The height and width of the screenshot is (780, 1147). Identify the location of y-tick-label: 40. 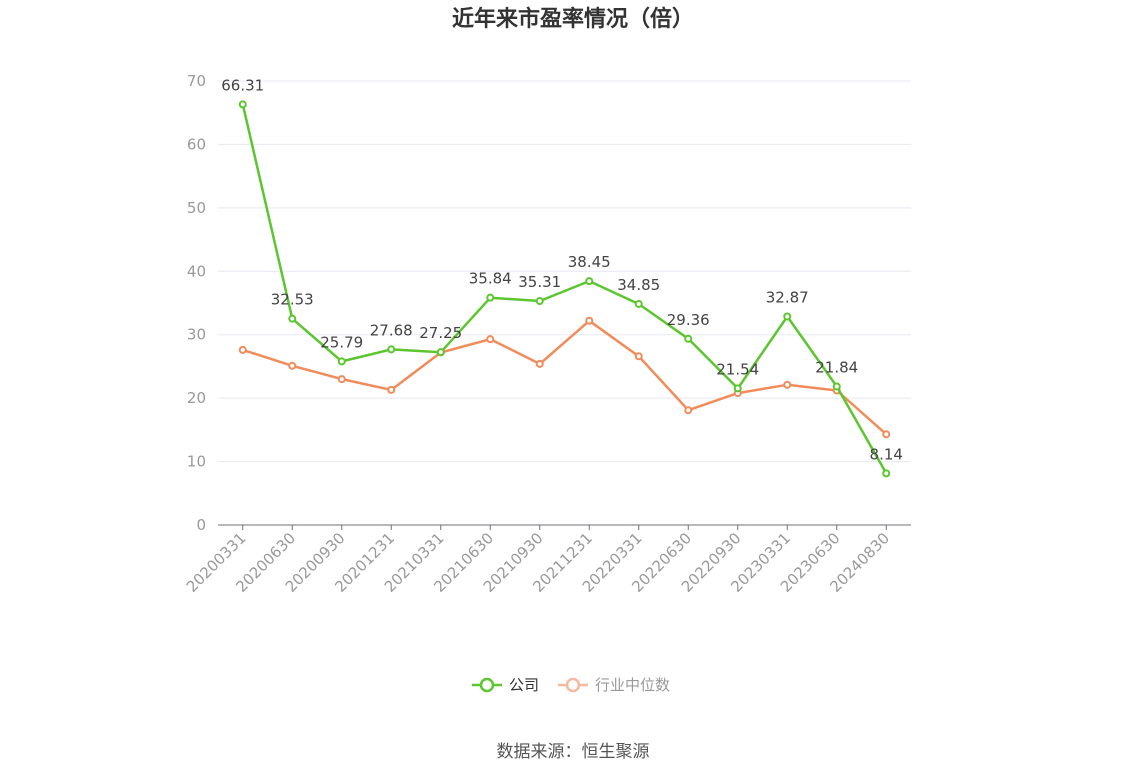
(196, 271).